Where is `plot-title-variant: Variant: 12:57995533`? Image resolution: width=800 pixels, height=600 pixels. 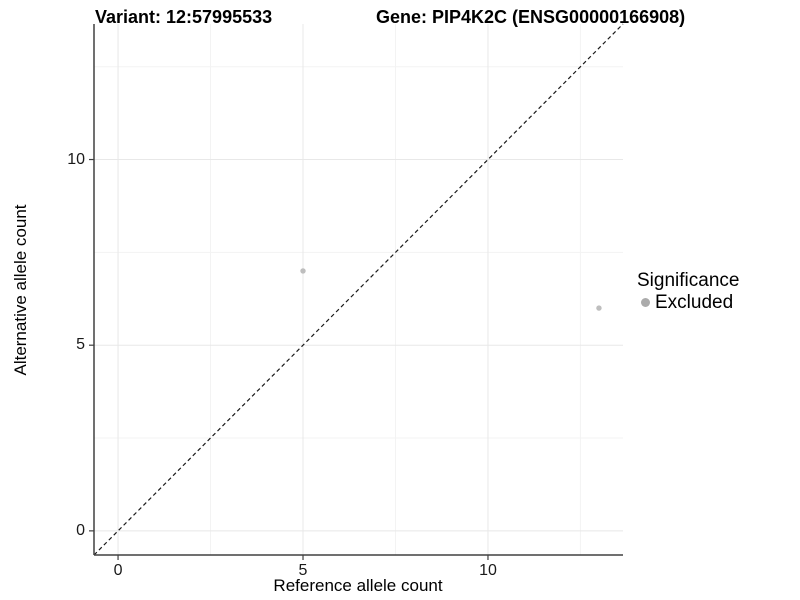
plot-title-variant: Variant: 12:57995533 is located at coordinates (184, 17).